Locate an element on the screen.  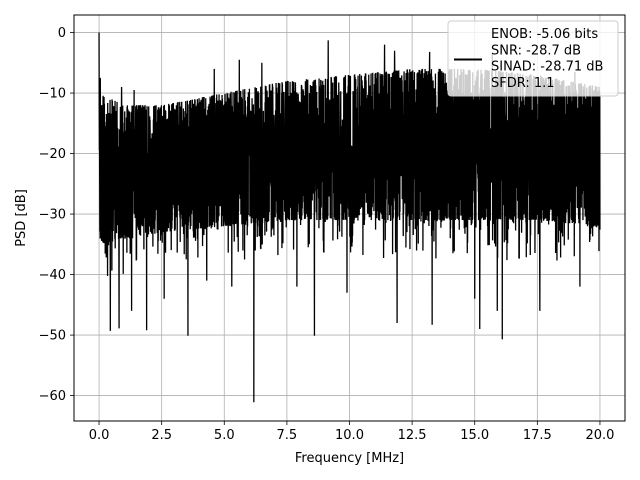
legend-entry: ENOB: -5.06 bits is located at coordinates (544, 34).